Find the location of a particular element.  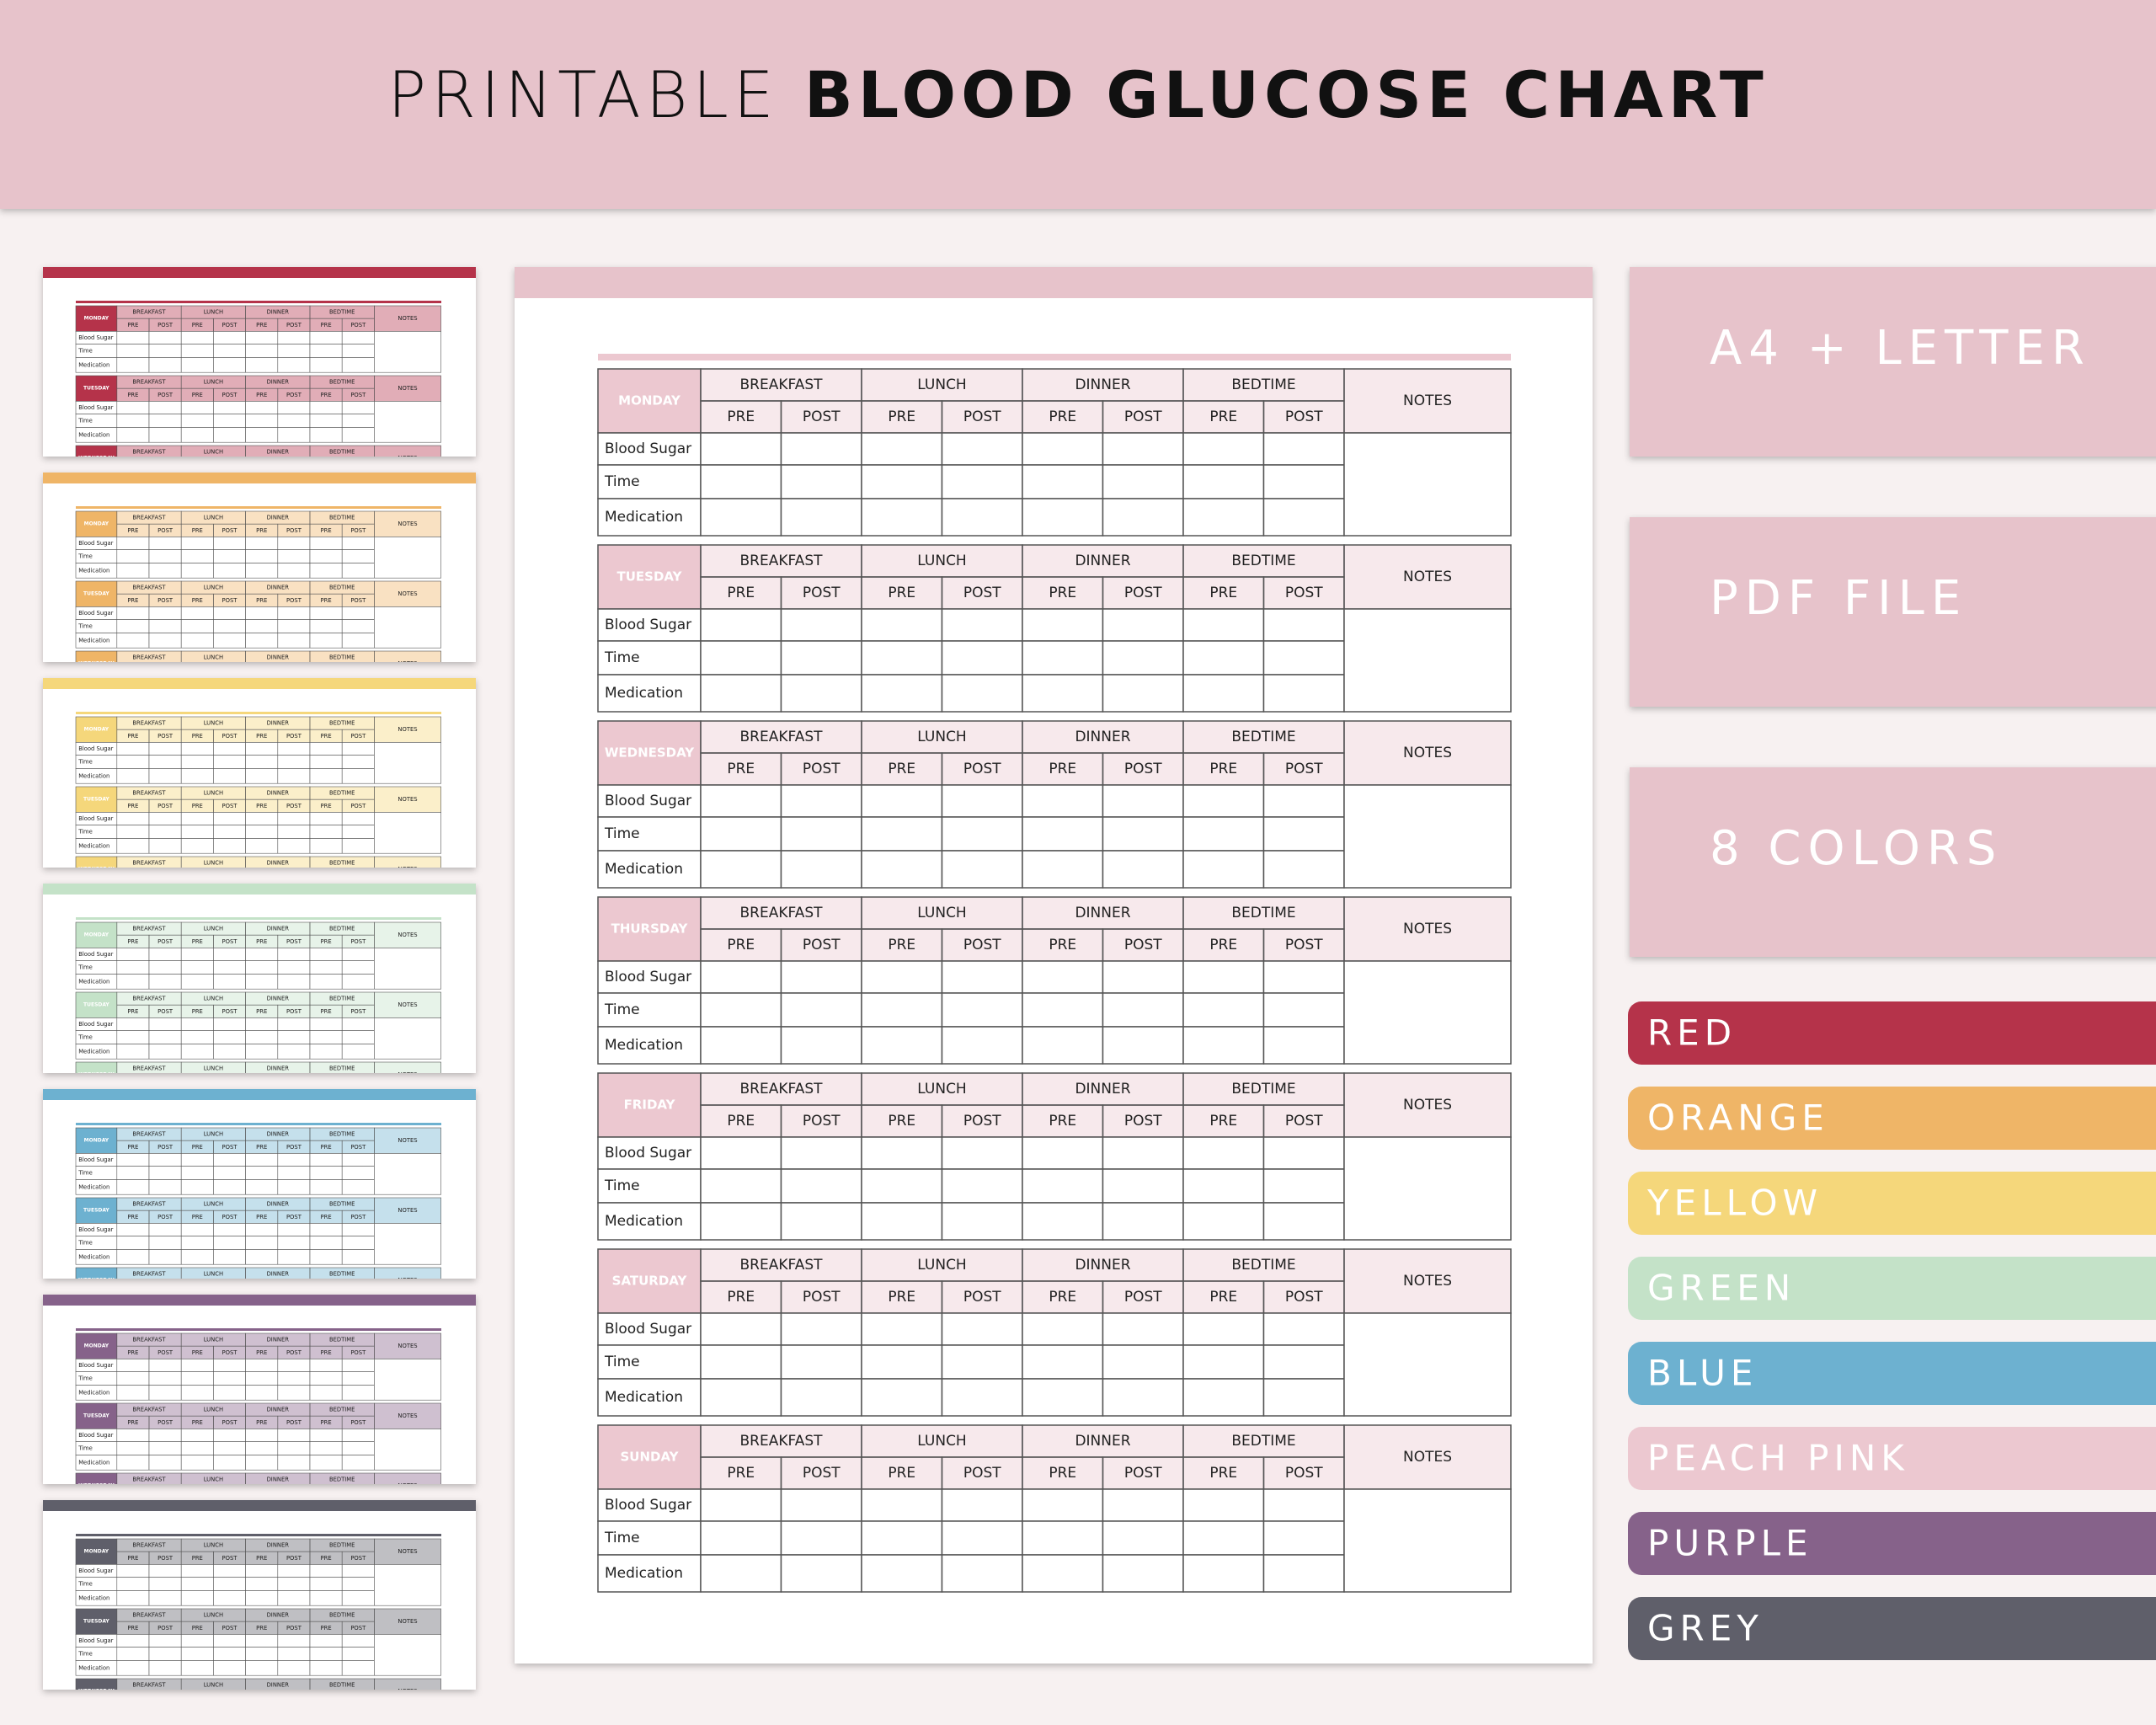

meal-header is located at coordinates (942, 913).